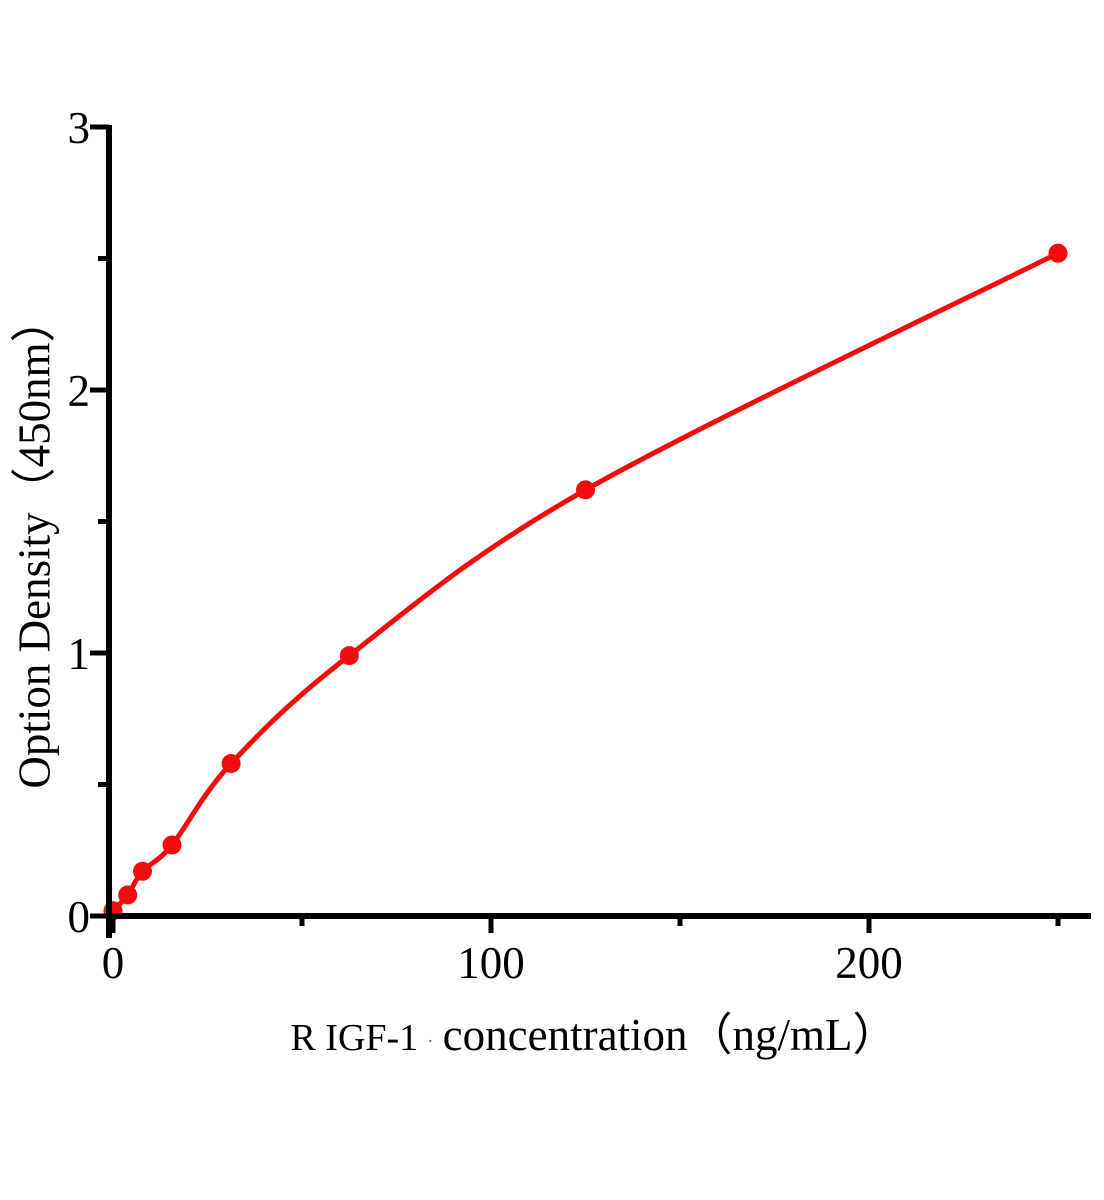  I want to click on x-tick-label: 100, so click(491, 963).